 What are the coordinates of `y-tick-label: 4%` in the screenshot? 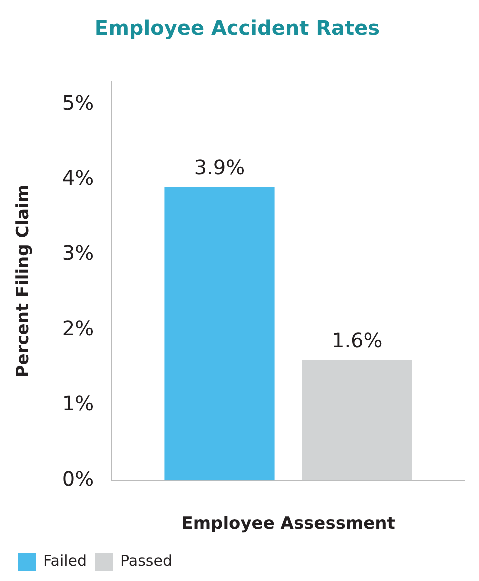 It's located at (78, 178).